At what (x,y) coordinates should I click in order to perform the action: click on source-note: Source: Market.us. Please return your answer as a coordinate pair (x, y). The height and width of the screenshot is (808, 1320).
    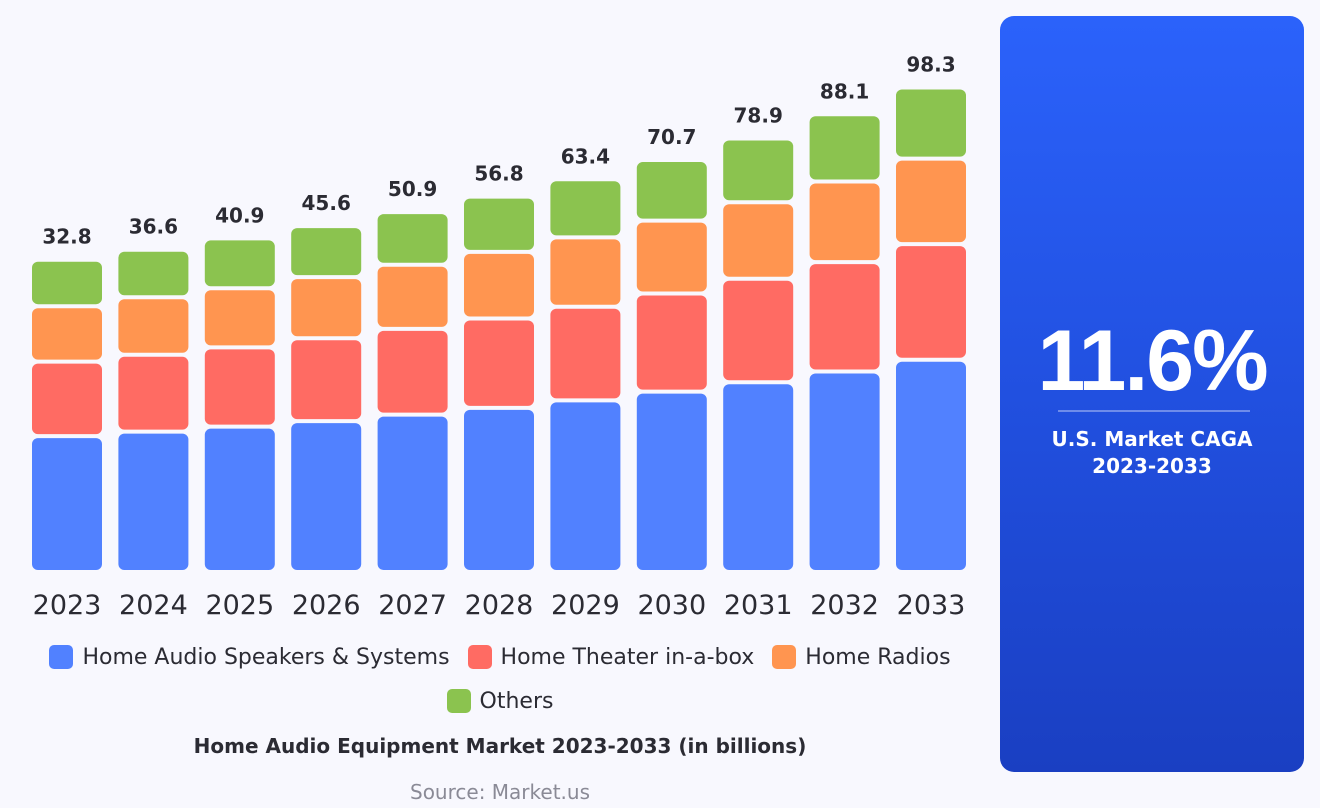
    Looking at the image, I should click on (500, 792).